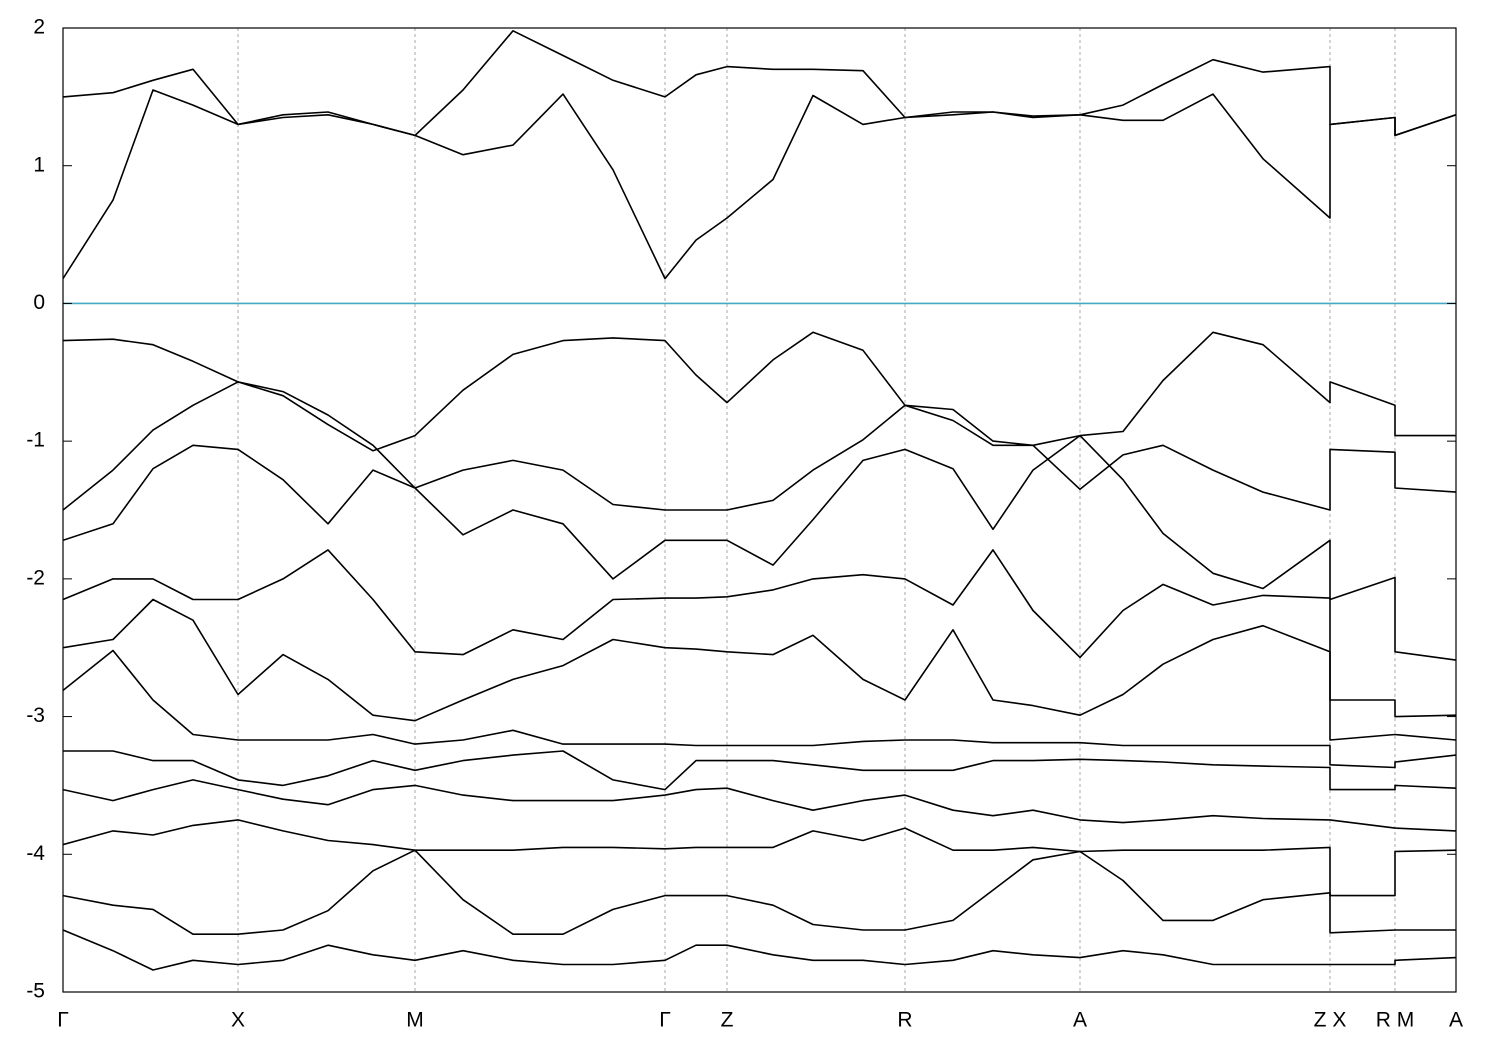  What do you see at coordinates (35, 577) in the screenshot?
I see `y-tick-label: -2` at bounding box center [35, 577].